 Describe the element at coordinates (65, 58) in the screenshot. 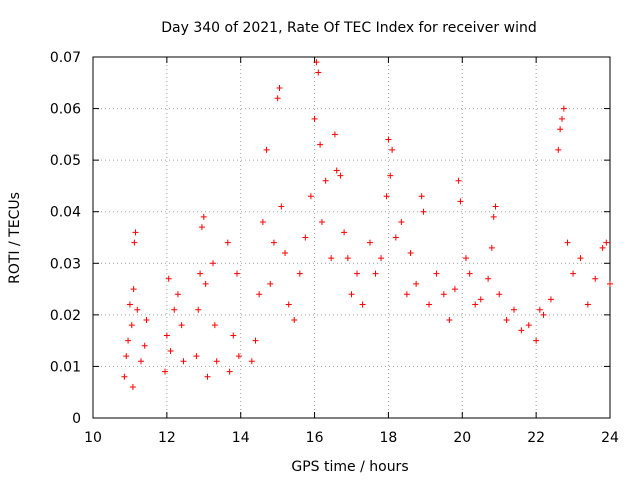

I see `y-tick-label: 0.07` at that location.